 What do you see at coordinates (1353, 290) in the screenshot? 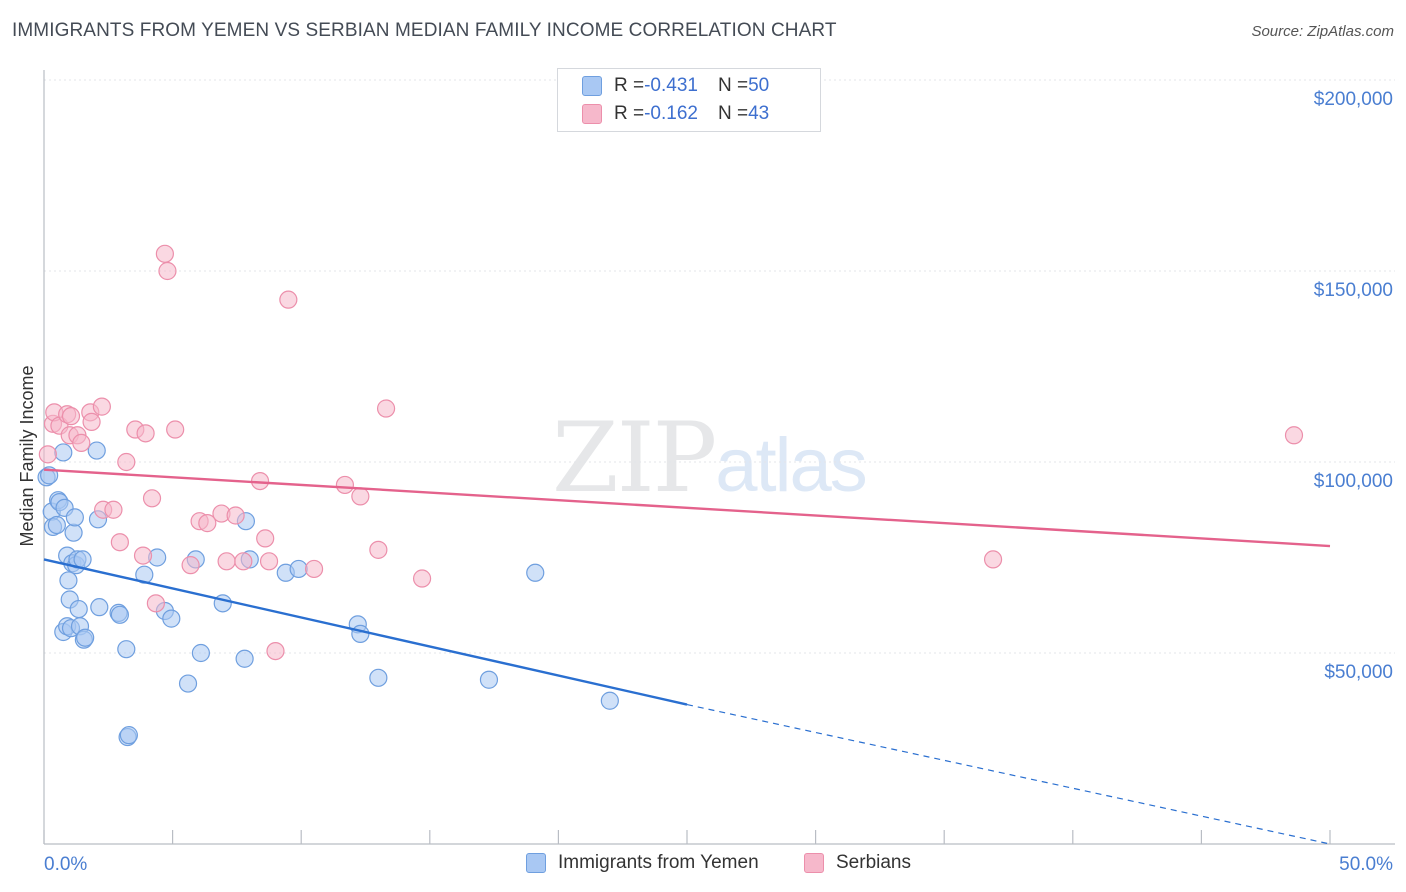
I see `y-tick-label: $150,000` at bounding box center [1353, 290].